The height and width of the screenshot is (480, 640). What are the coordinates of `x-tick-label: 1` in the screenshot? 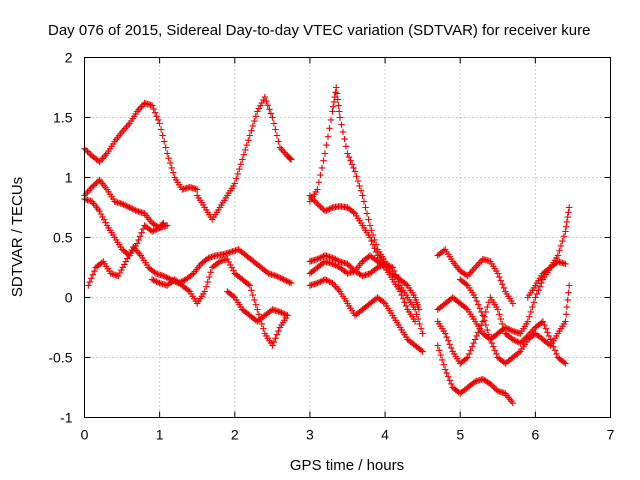 It's located at (160, 435).